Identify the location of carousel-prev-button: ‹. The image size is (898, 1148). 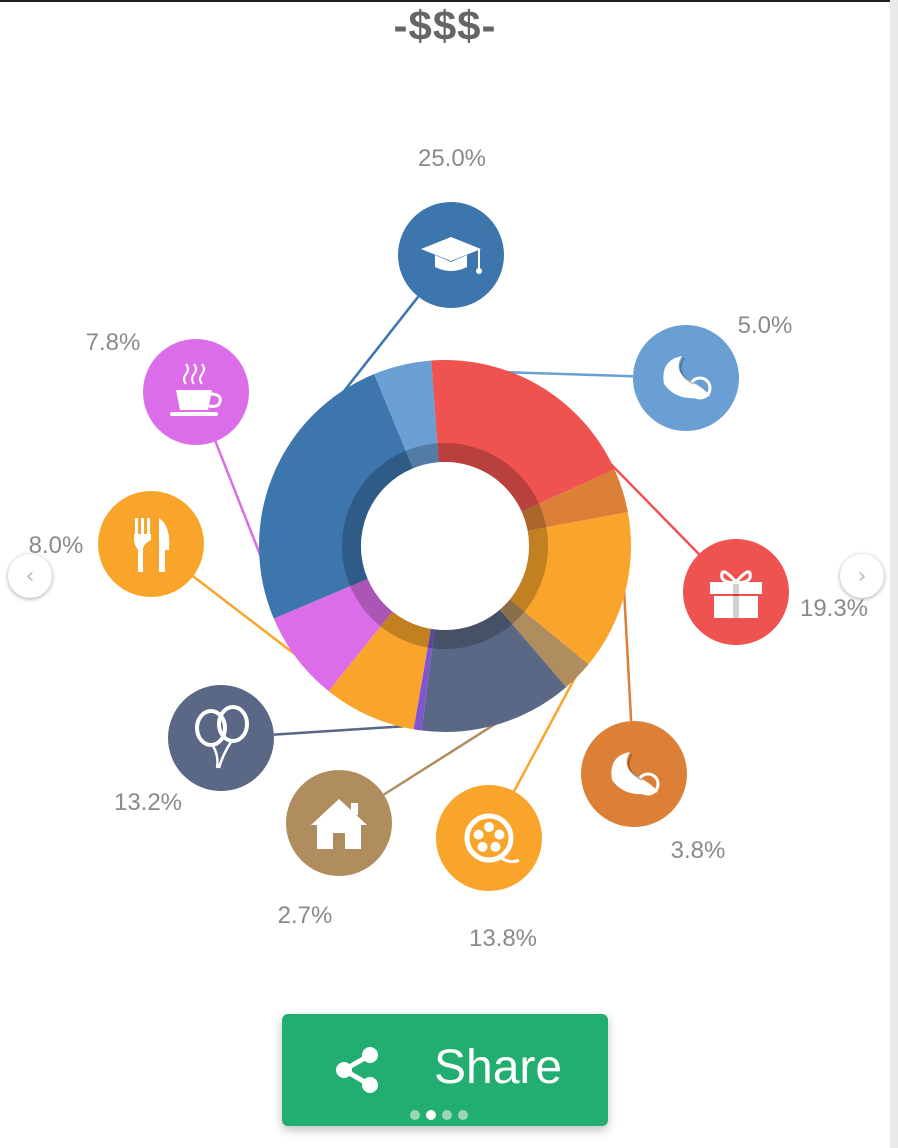
(30, 576).